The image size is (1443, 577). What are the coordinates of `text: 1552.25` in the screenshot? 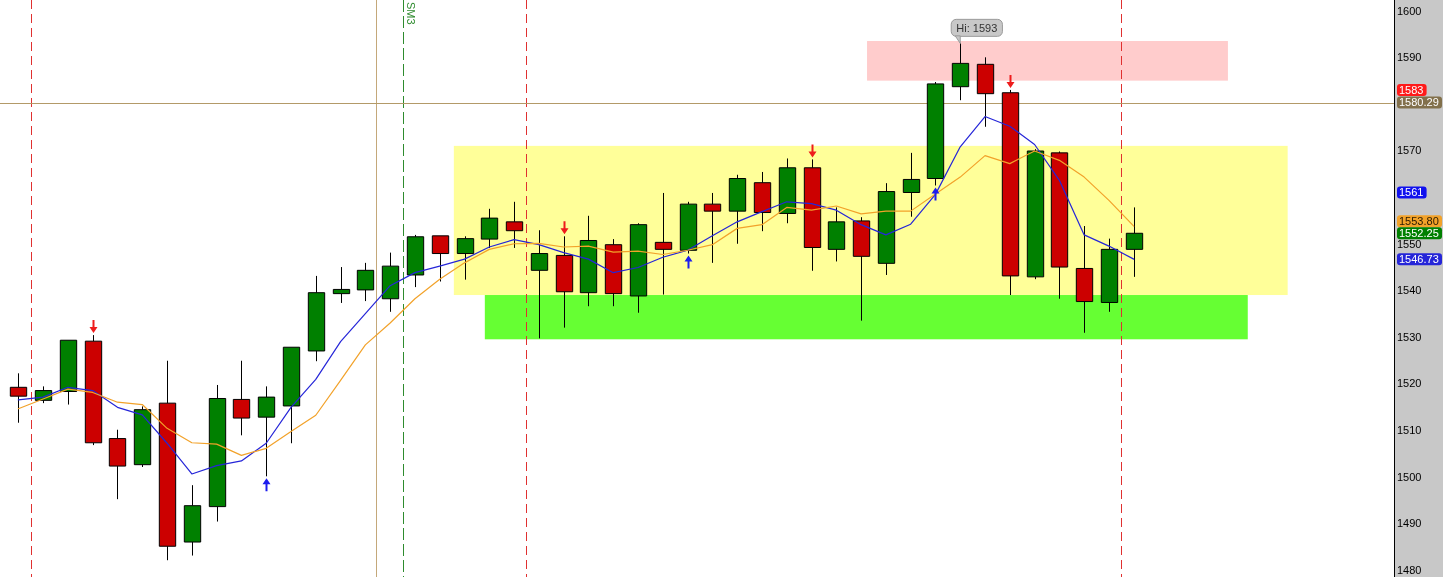 It's located at (1419, 233).